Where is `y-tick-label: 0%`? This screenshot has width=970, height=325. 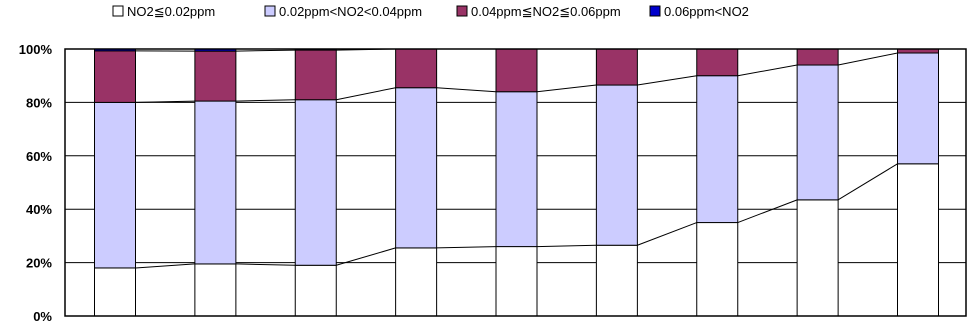 y-tick-label: 0% is located at coordinates (42, 316).